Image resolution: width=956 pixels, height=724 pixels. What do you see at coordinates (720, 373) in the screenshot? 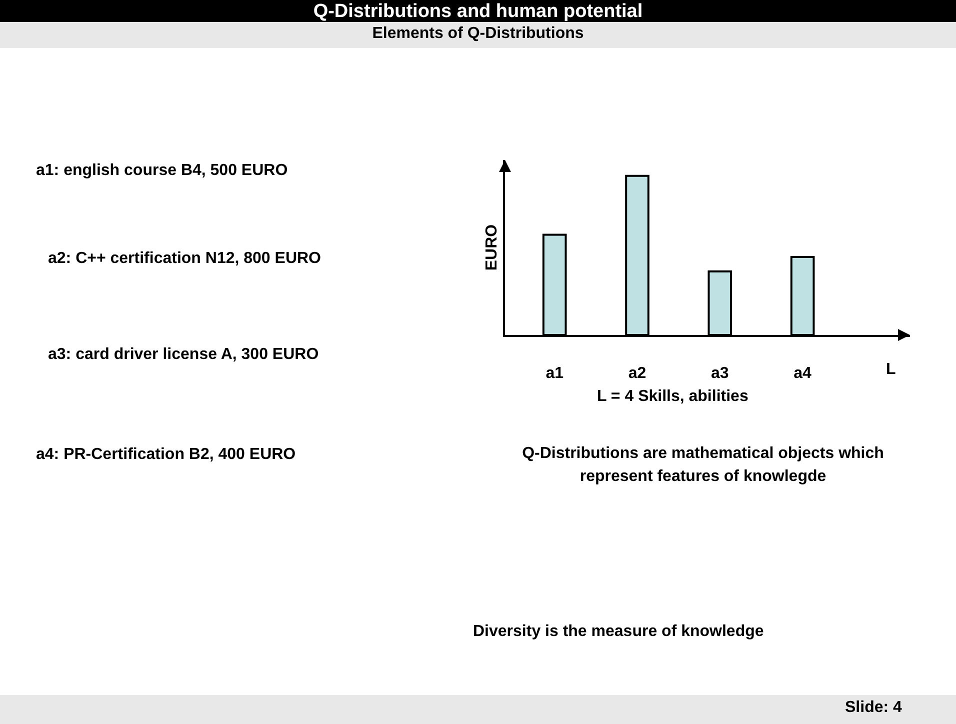
I see `x-tick-label: a3` at bounding box center [720, 373].